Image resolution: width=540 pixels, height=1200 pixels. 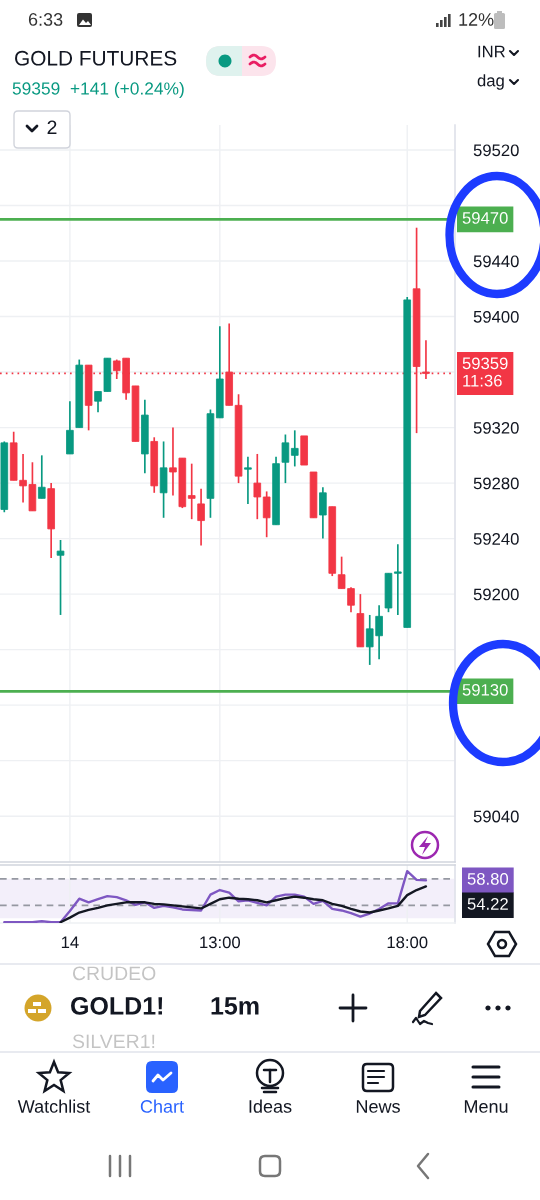 I want to click on y-tick-label: 59040, so click(x=496, y=816).